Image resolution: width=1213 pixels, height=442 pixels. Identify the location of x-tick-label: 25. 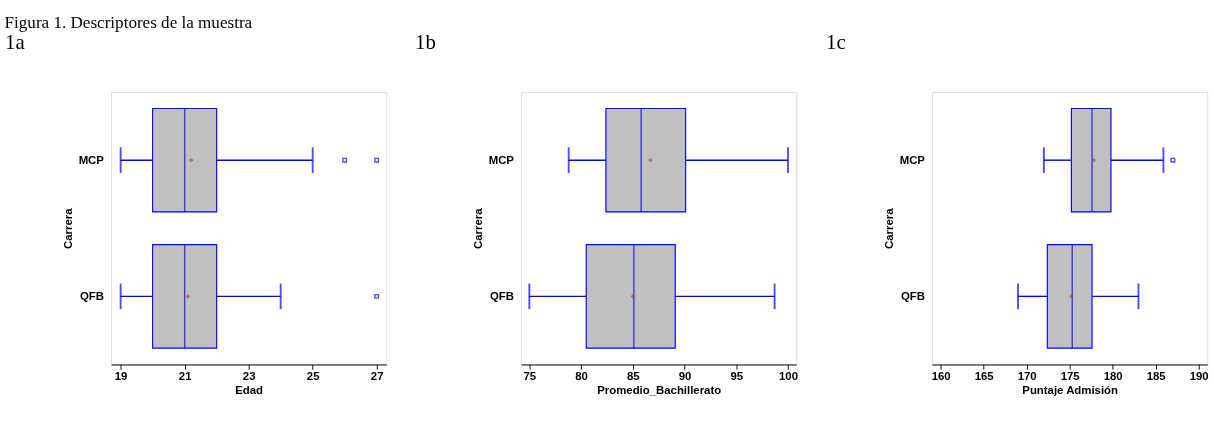
(313, 376).